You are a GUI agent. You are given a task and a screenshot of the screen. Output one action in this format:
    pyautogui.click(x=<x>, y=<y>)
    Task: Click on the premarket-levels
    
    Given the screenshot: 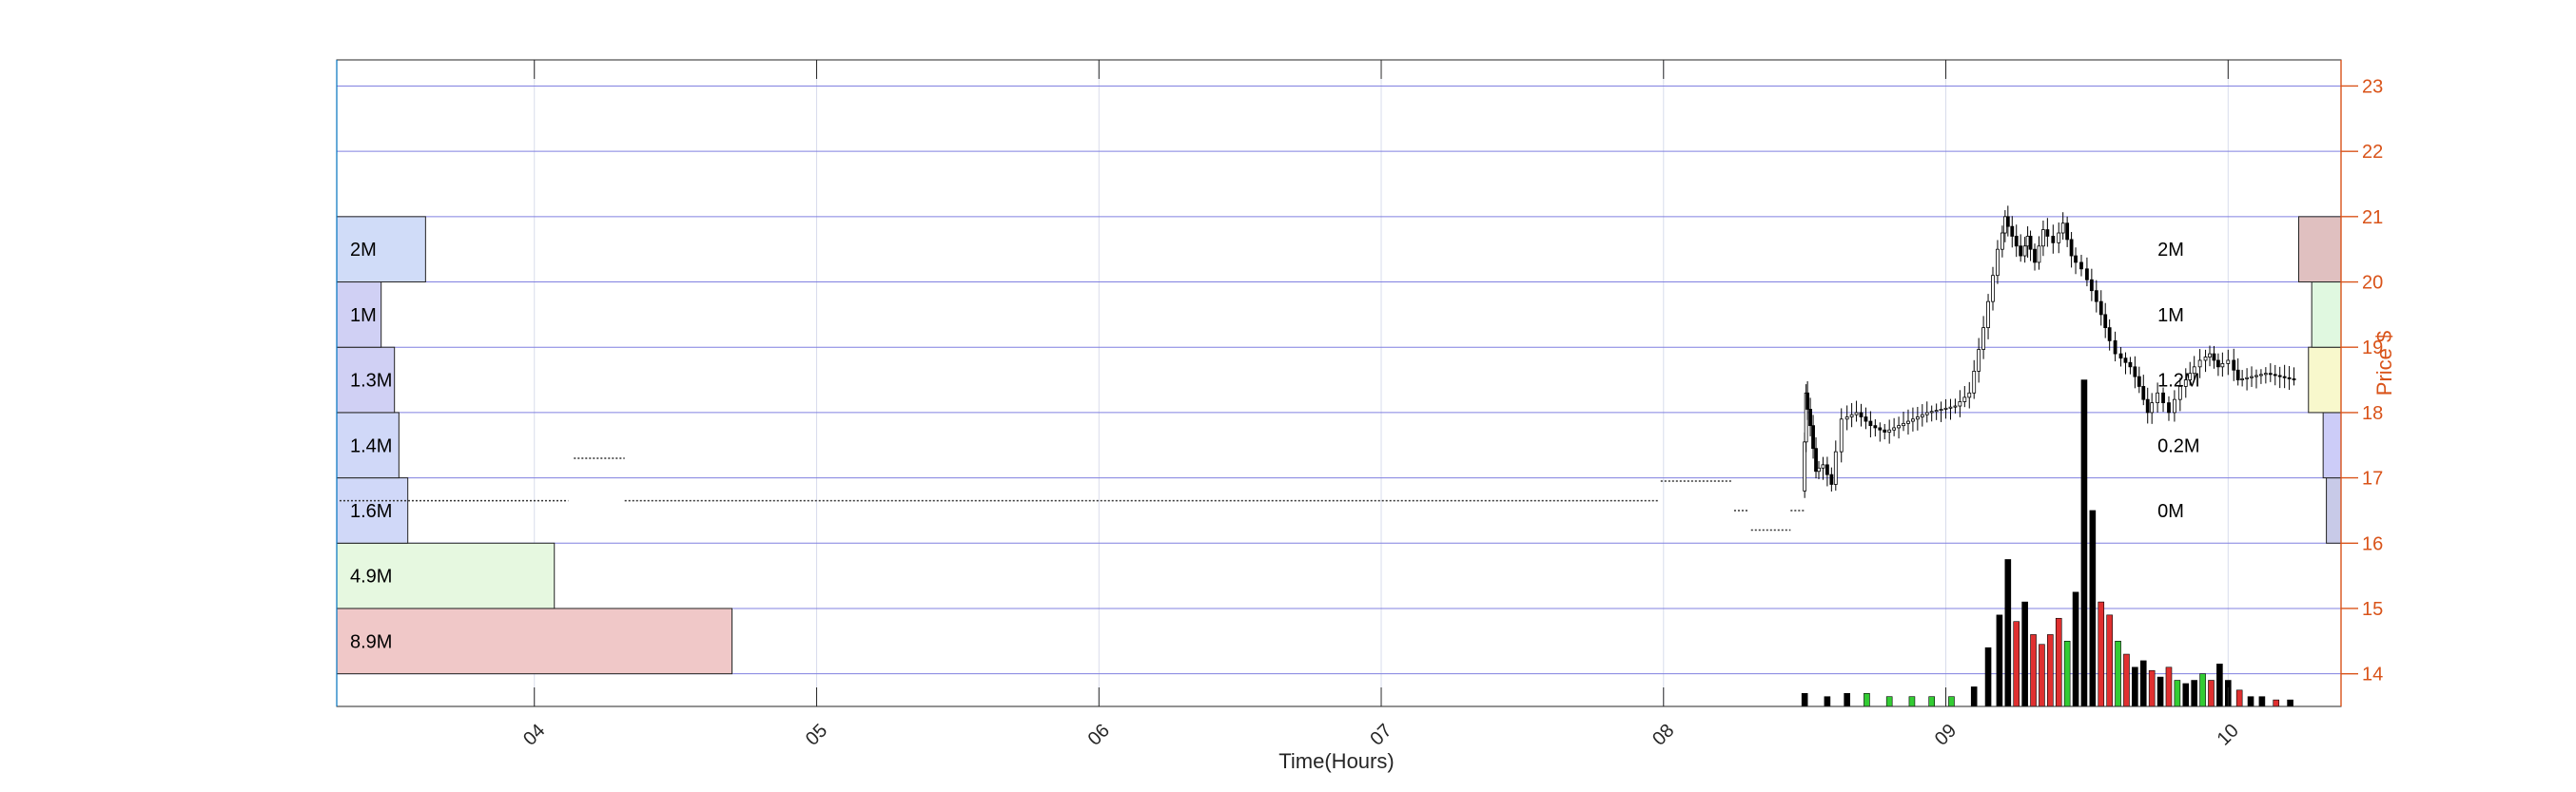 What is the action you would take?
    pyautogui.click(x=1072, y=494)
    